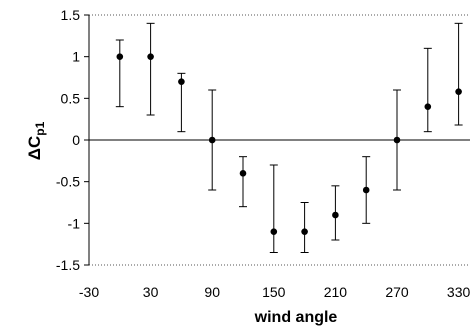  What do you see at coordinates (68, 265) in the screenshot?
I see `y-tick-label: -1.5` at bounding box center [68, 265].